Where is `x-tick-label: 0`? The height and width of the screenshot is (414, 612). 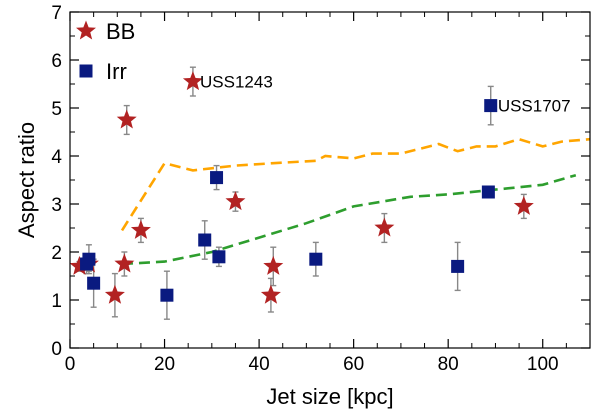 x-tick-label: 0 is located at coordinates (70, 364).